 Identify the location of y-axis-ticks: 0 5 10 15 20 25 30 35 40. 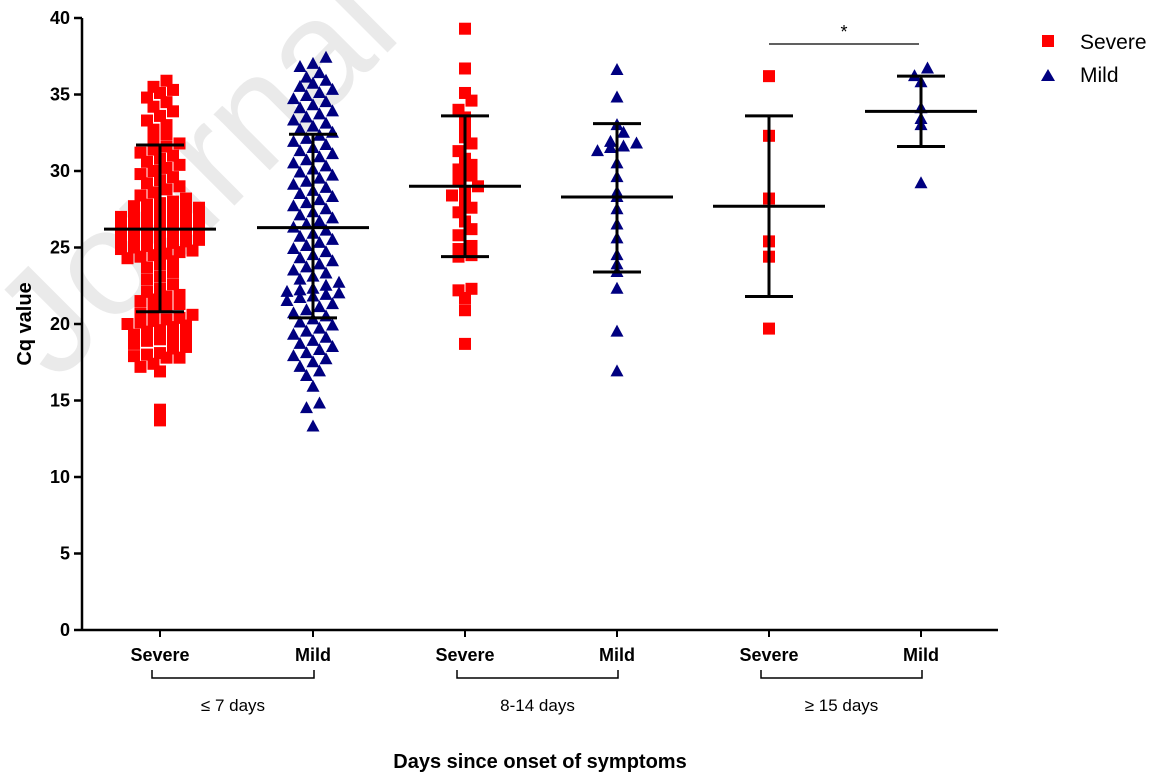
(66, 324).